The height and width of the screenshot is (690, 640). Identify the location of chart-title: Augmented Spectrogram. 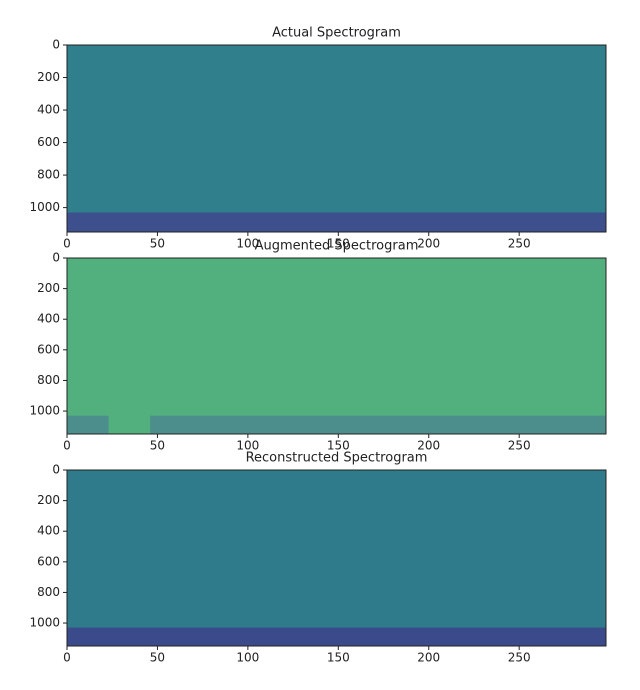
(337, 246).